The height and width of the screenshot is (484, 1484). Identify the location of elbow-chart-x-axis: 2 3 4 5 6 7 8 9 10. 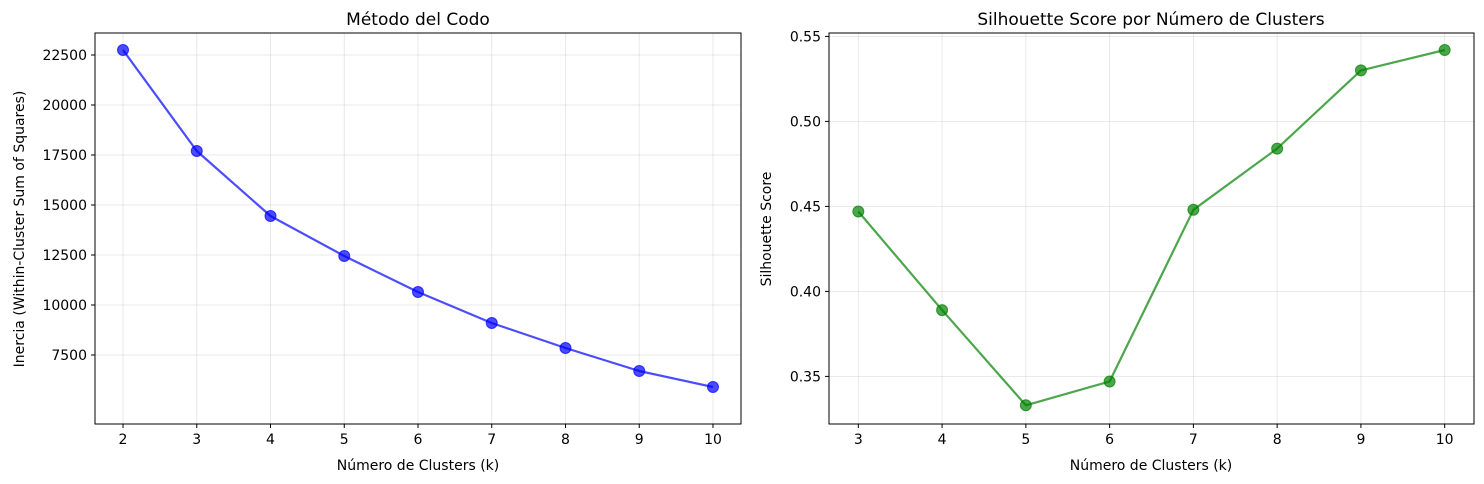
(420, 436).